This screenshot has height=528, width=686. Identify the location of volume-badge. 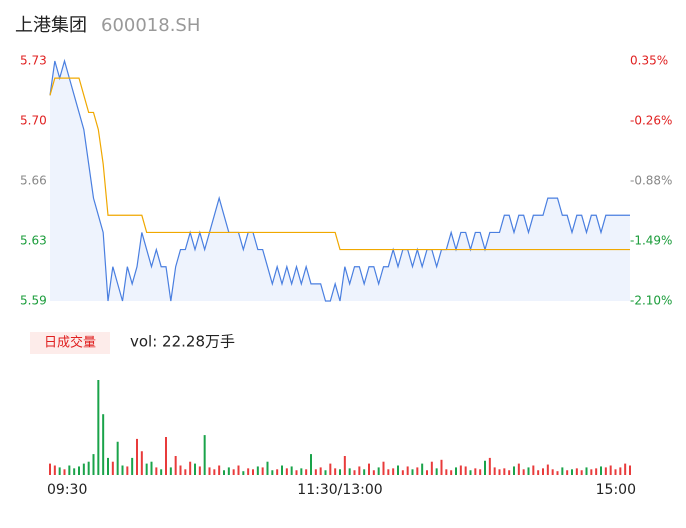
(70, 343).